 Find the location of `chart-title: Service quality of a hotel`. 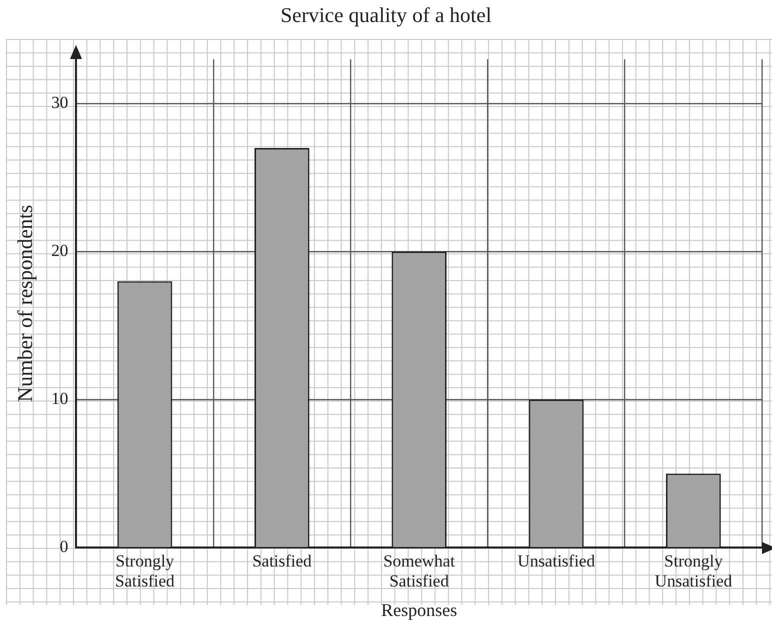

chart-title: Service quality of a hotel is located at coordinates (386, 15).